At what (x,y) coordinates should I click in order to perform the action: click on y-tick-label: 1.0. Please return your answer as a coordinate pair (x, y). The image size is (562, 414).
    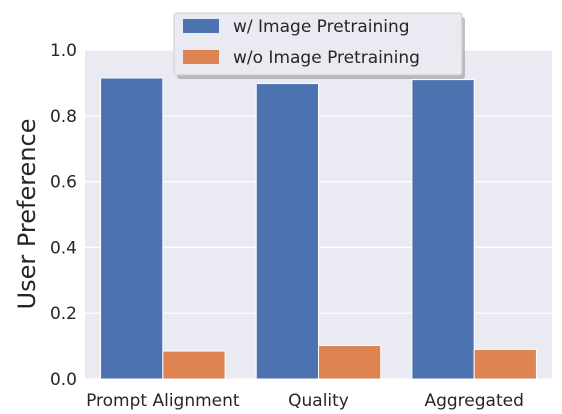
    Looking at the image, I should click on (63, 51).